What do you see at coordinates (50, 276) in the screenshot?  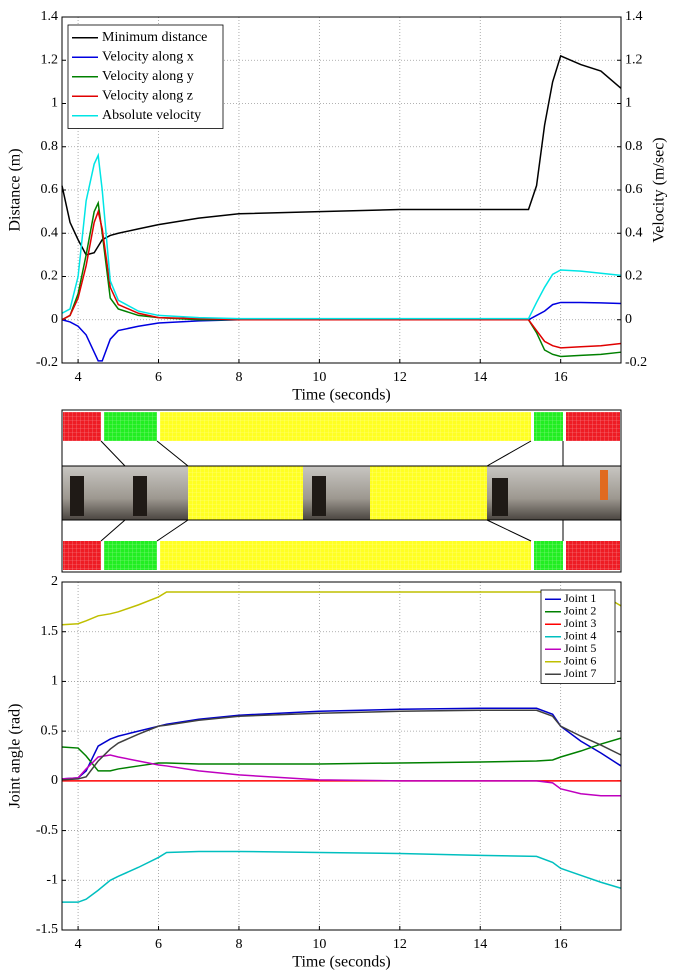 I see `y-tick-label: 0.2` at bounding box center [50, 276].